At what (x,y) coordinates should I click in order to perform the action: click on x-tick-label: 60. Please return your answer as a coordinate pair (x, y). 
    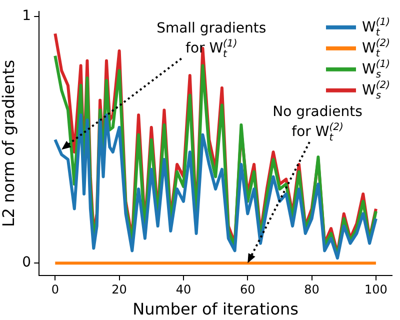
    Looking at the image, I should click on (248, 289).